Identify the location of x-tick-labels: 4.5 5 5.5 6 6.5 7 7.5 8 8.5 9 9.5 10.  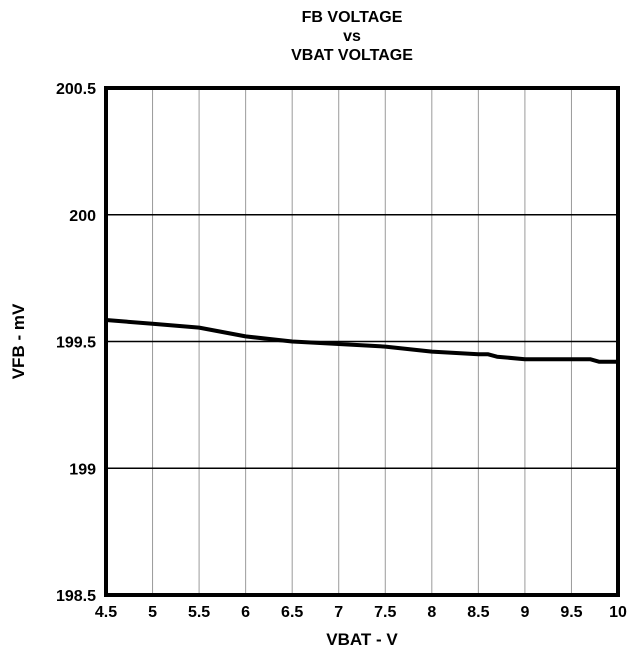
(361, 612).